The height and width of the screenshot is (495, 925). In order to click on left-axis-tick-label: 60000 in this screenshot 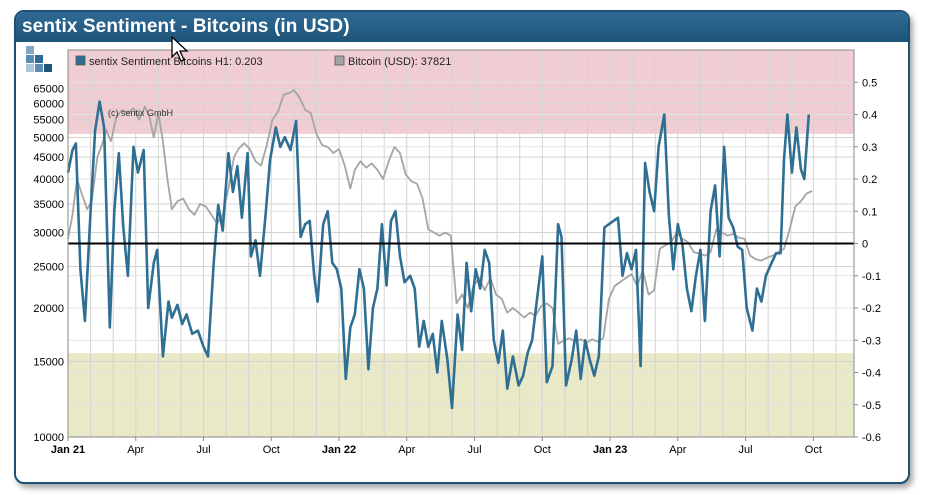, I will do `click(48, 105)`.